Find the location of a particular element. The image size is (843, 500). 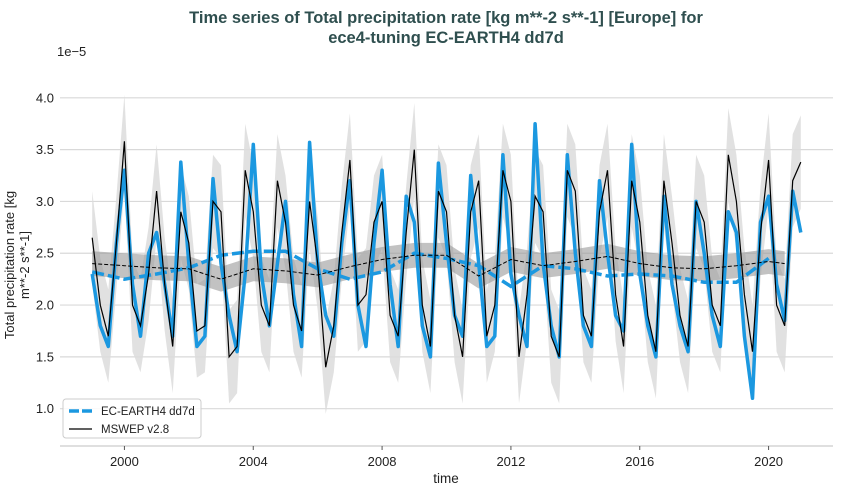

legend-label-mswep: MSWEP v2.8 is located at coordinates (135, 430).